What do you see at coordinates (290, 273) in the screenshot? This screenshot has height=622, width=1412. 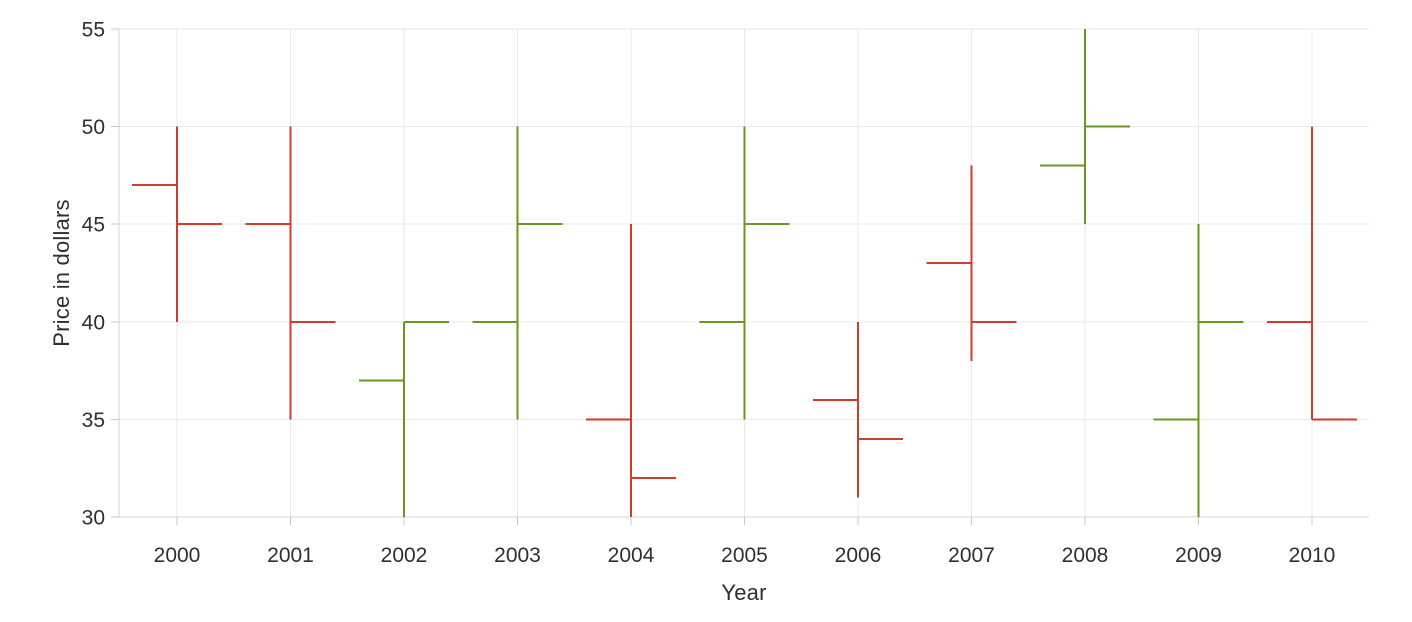 I see `ohlc-bar-2001` at bounding box center [290, 273].